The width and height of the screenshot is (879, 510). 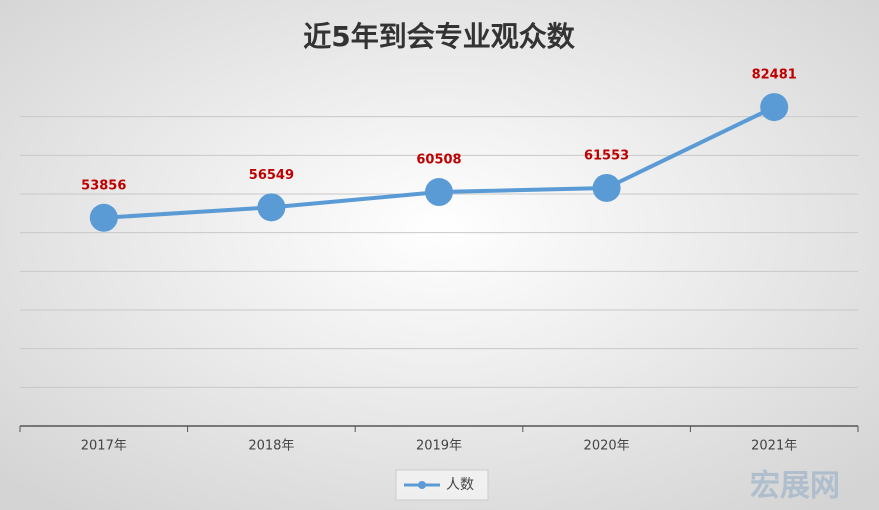 What do you see at coordinates (606, 155) in the screenshot?
I see `data-label: 61553` at bounding box center [606, 155].